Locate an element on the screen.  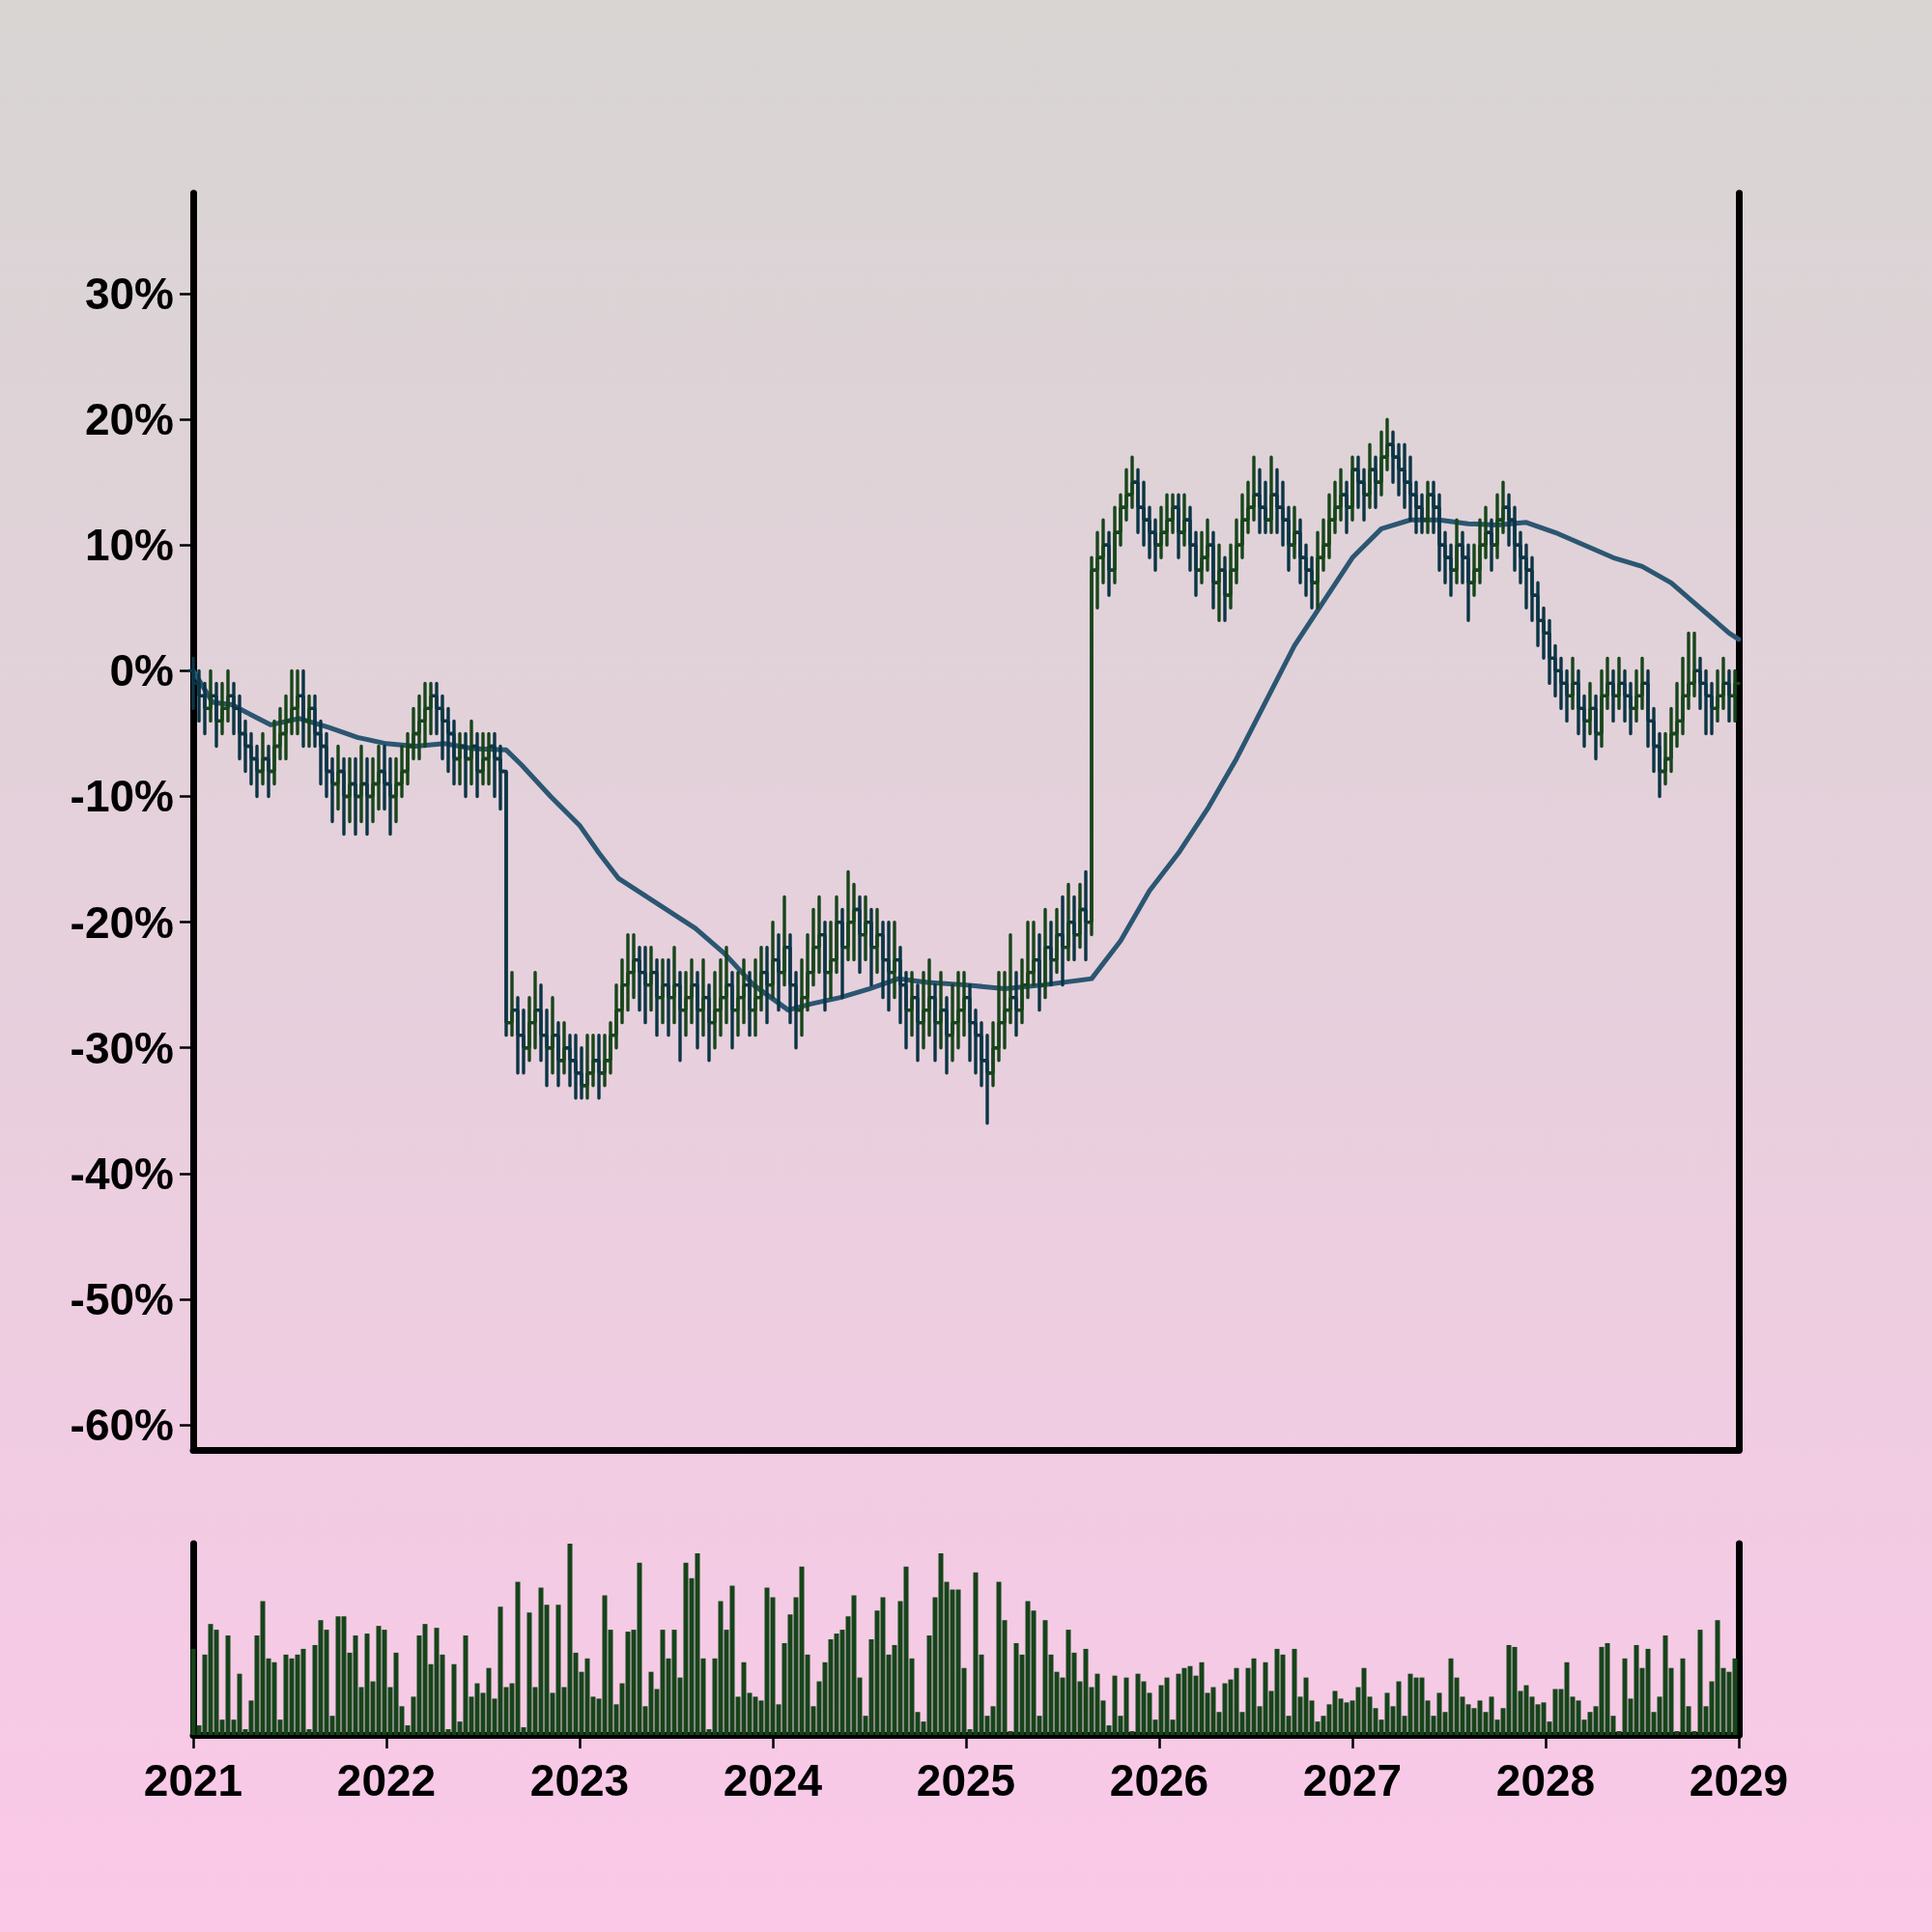
y-tick-label: 0% is located at coordinates (141, 670).